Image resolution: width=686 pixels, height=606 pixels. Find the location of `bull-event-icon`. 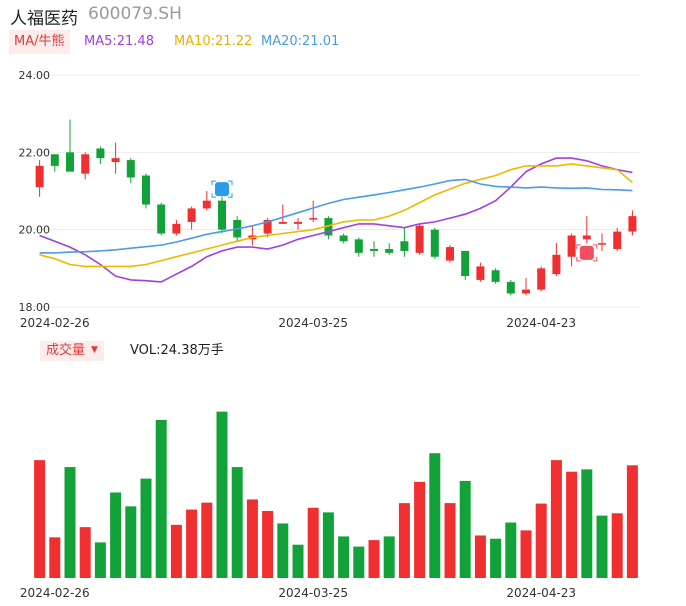

bull-event-icon is located at coordinates (587, 253).